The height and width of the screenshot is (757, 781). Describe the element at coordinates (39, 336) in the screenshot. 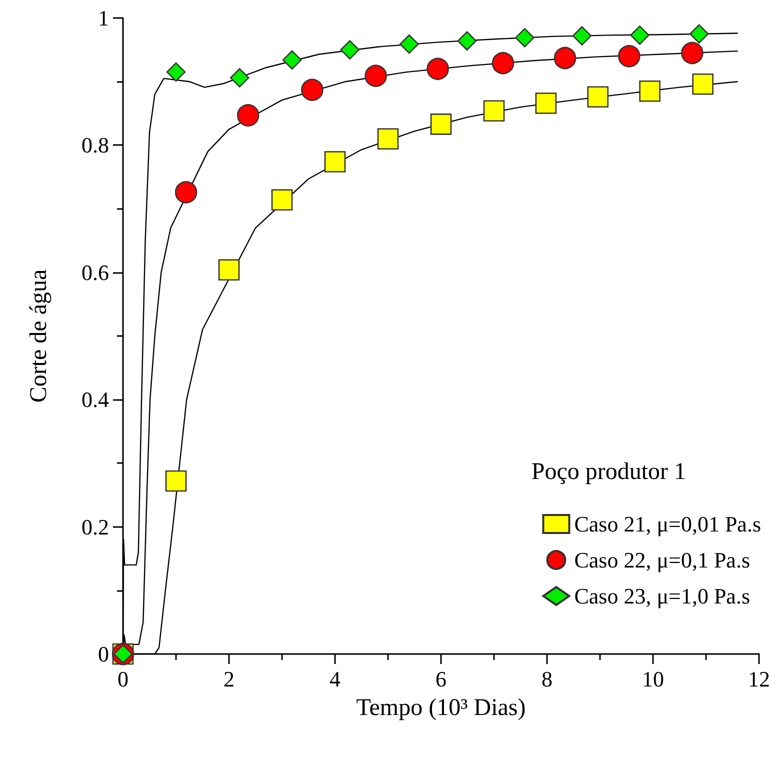

I see `y-axis-title: Corte de água` at that location.